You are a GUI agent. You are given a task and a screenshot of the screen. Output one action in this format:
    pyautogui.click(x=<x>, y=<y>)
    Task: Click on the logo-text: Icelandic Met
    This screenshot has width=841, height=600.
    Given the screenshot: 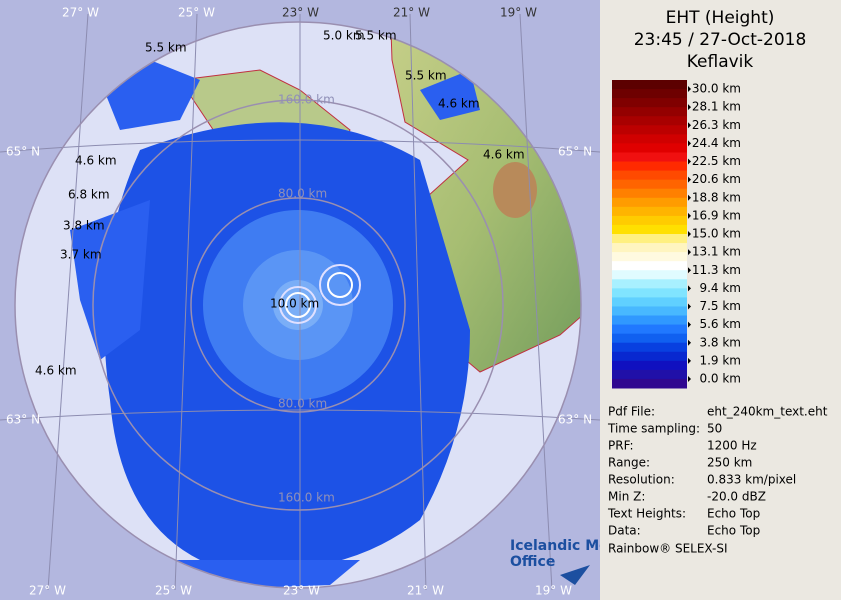 What is the action you would take?
    pyautogui.click(x=555, y=546)
    